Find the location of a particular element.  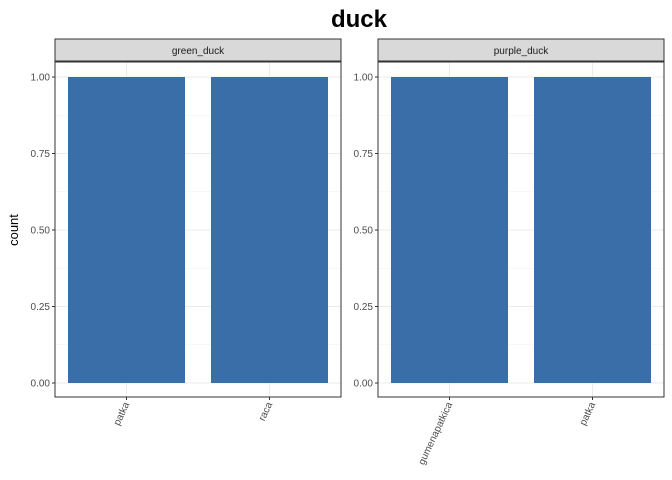

facet-strip-label: green_duck is located at coordinates (198, 51).